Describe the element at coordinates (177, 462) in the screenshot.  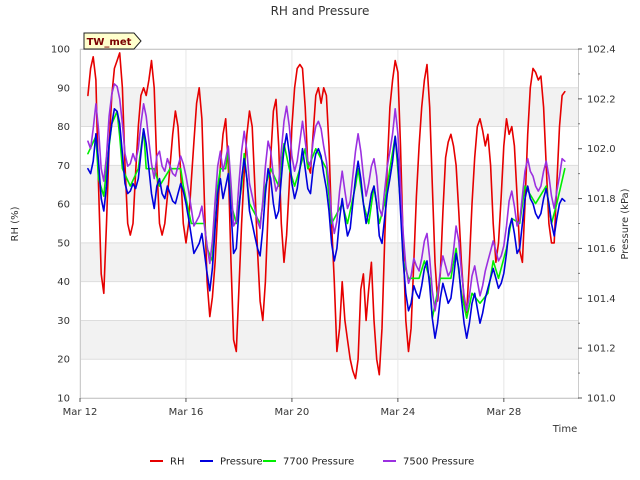
I see `legend-label: RH` at that location.